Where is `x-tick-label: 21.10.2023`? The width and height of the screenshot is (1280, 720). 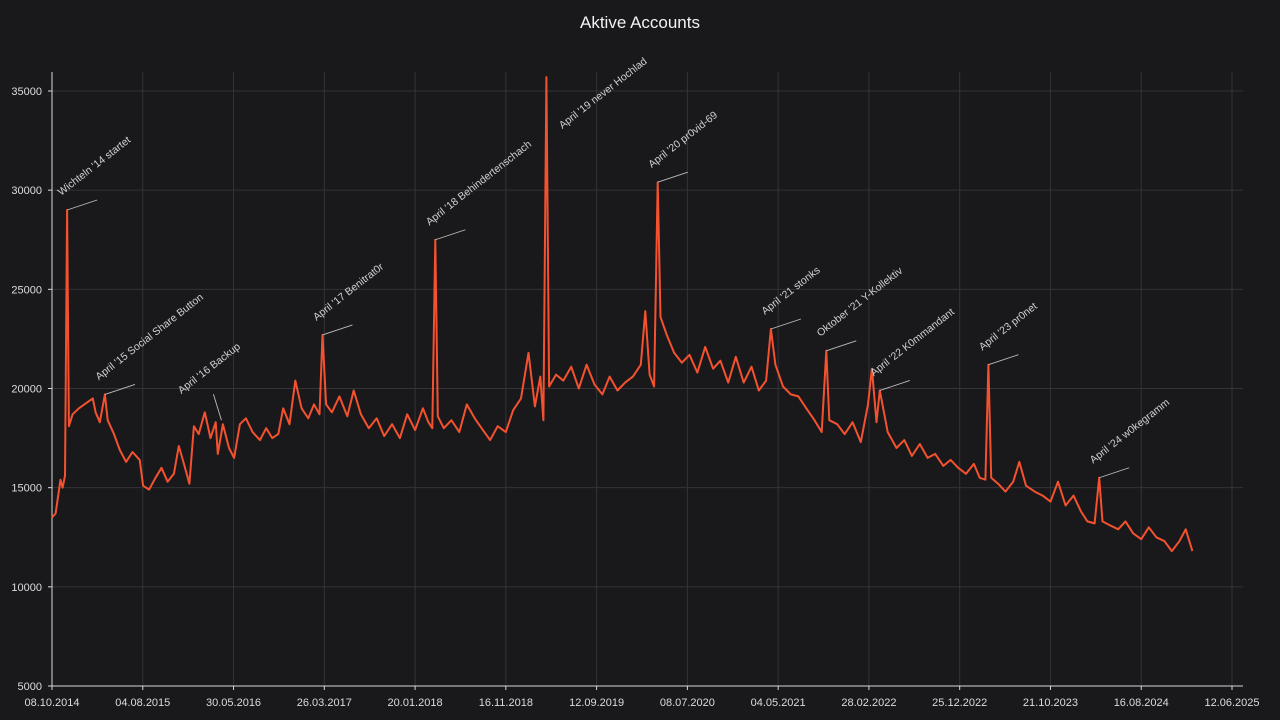
x-tick-label: 21.10.2023 is located at coordinates (1050, 703).